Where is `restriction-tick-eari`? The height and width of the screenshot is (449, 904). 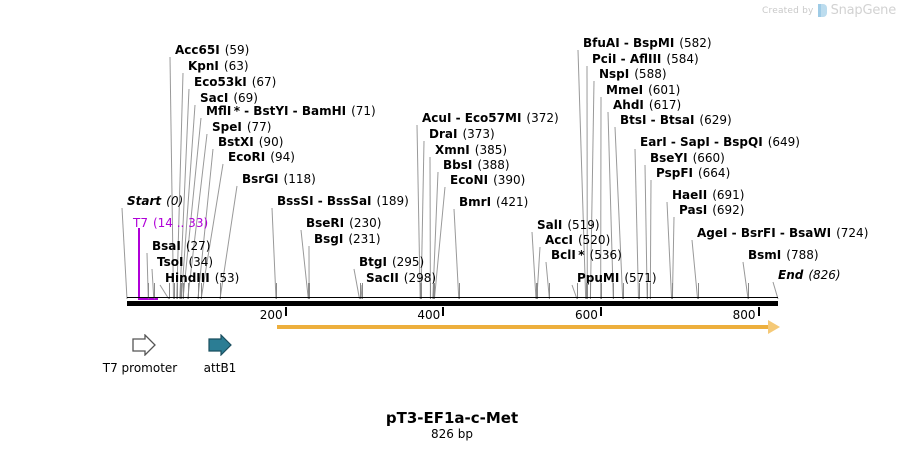
restriction-tick-eari is located at coordinates (639, 291).